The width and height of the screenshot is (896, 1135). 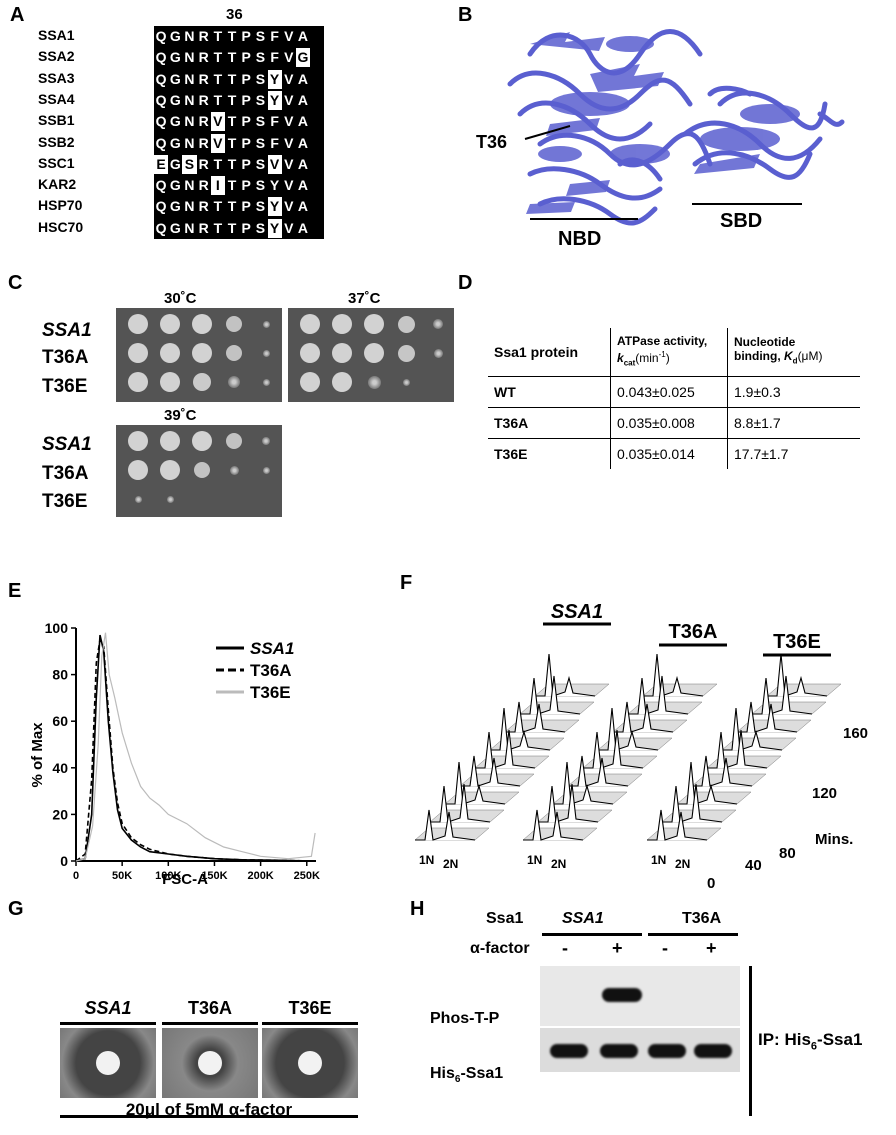 I want to click on phos-band, so click(x=622, y=995).